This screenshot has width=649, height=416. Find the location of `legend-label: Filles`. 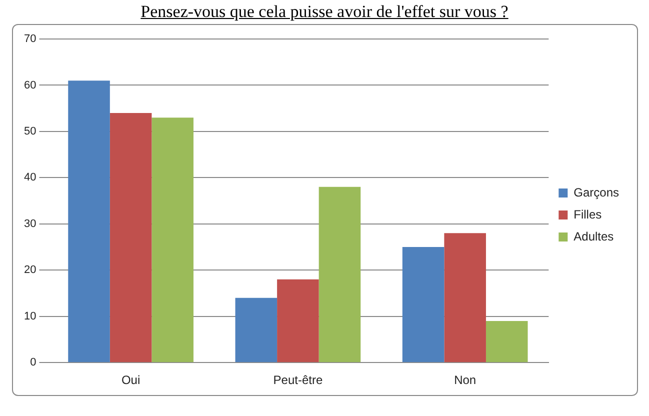

legend-label: Filles is located at coordinates (588, 214).